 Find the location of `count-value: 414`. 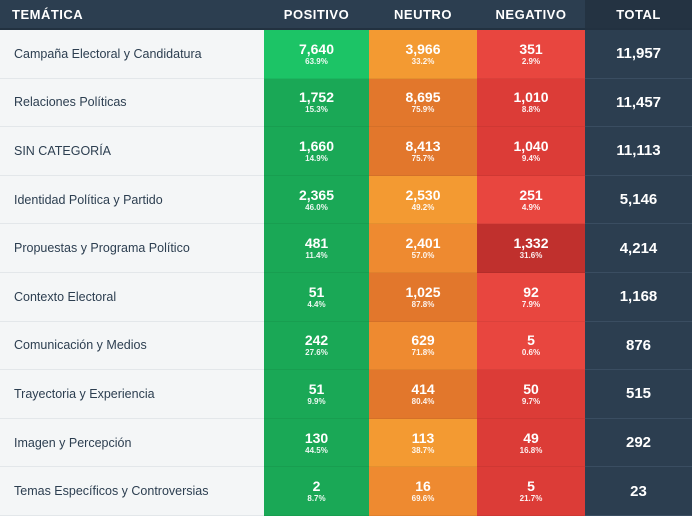

count-value: 414 is located at coordinates (423, 388).